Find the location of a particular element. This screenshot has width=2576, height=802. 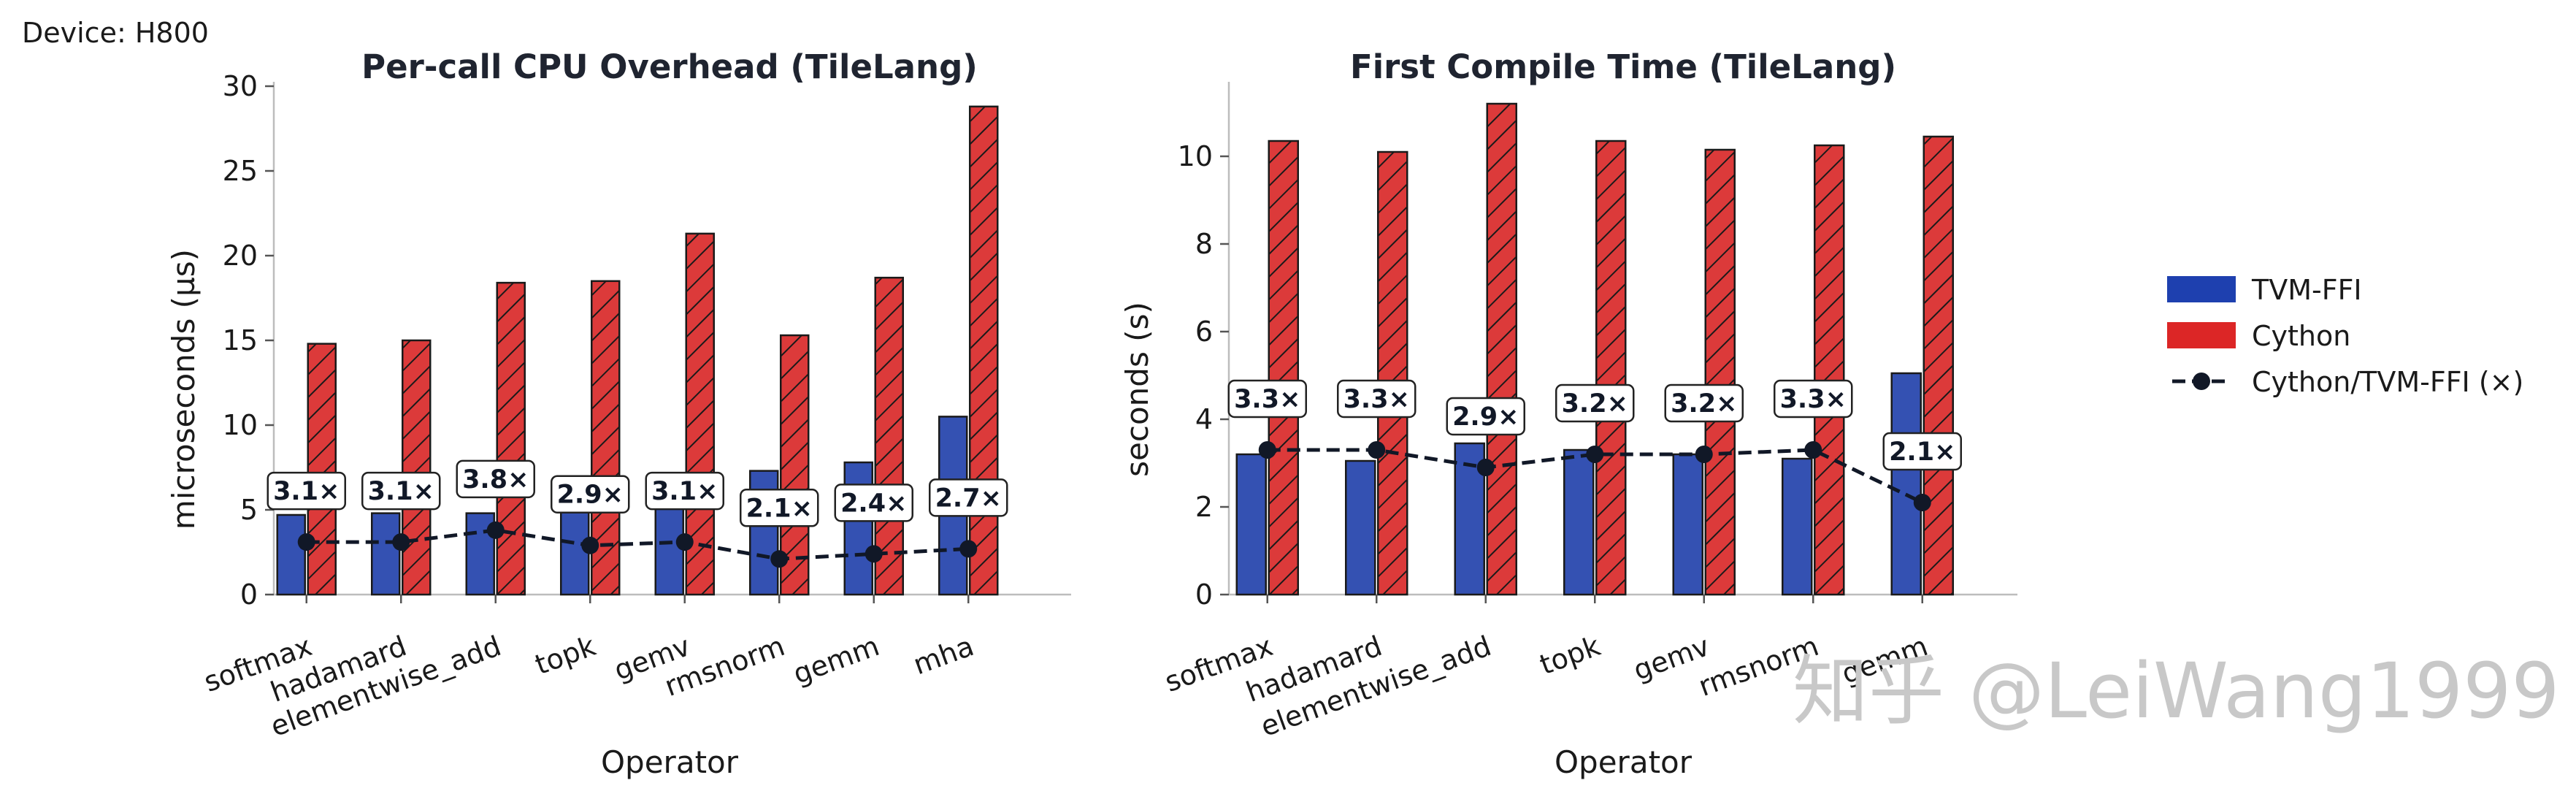

y-tick-label: 4 is located at coordinates (1204, 419).